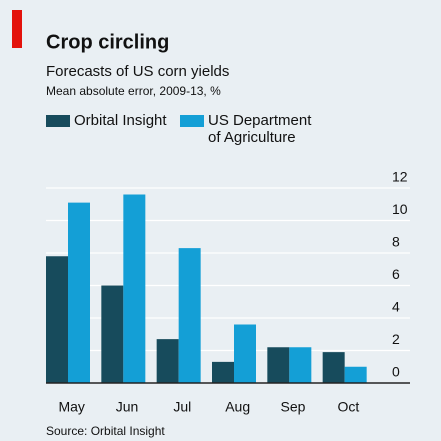  I want to click on y-tick-label: 6, so click(396, 274).